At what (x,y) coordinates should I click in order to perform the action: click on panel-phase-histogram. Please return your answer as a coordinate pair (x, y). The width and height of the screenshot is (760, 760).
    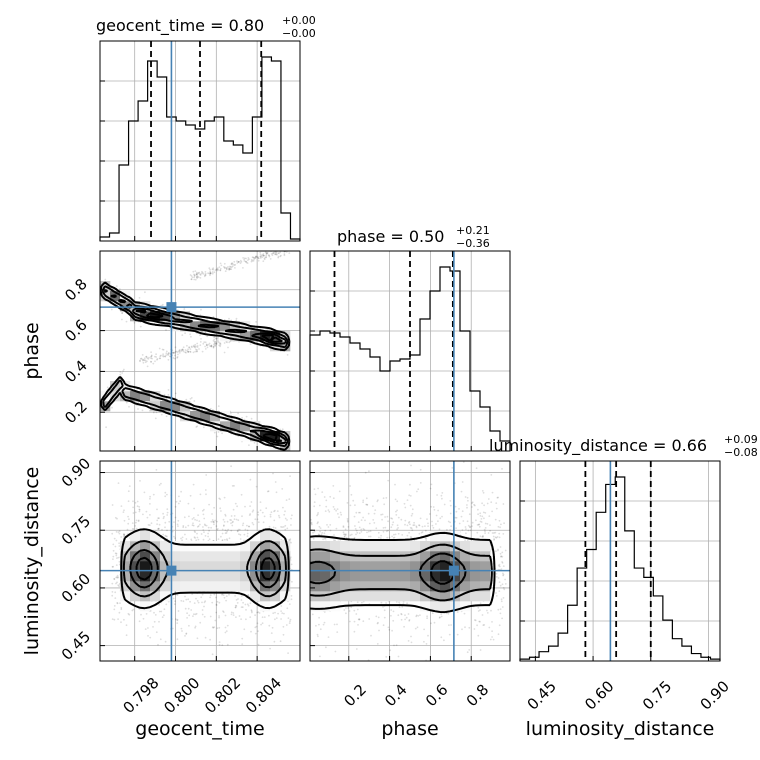
    Looking at the image, I should click on (410, 351).